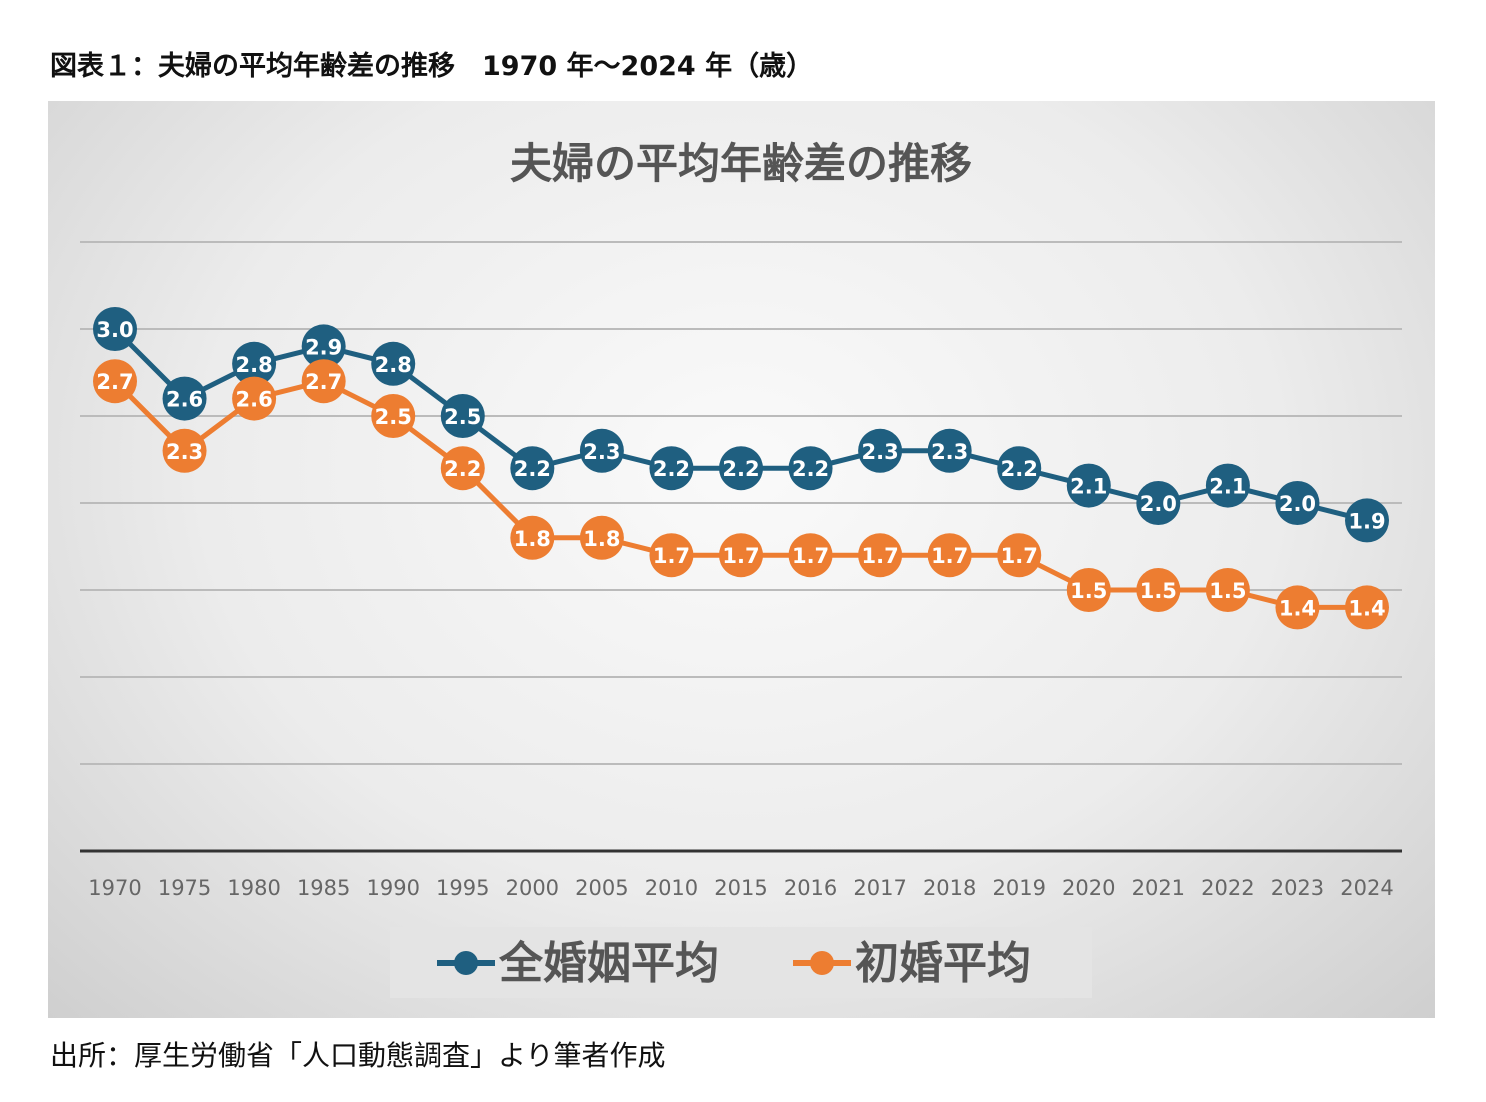 The image size is (1486, 1102). What do you see at coordinates (462, 888) in the screenshot?
I see `x-tick-label: 1995` at bounding box center [462, 888].